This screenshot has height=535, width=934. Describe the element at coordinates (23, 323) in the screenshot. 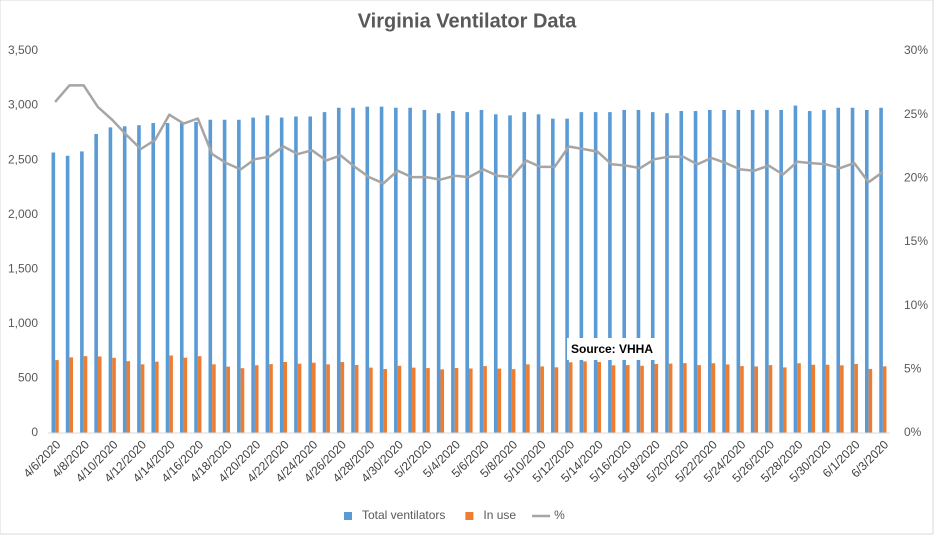

I see `y-tick-label: 1,000` at that location.